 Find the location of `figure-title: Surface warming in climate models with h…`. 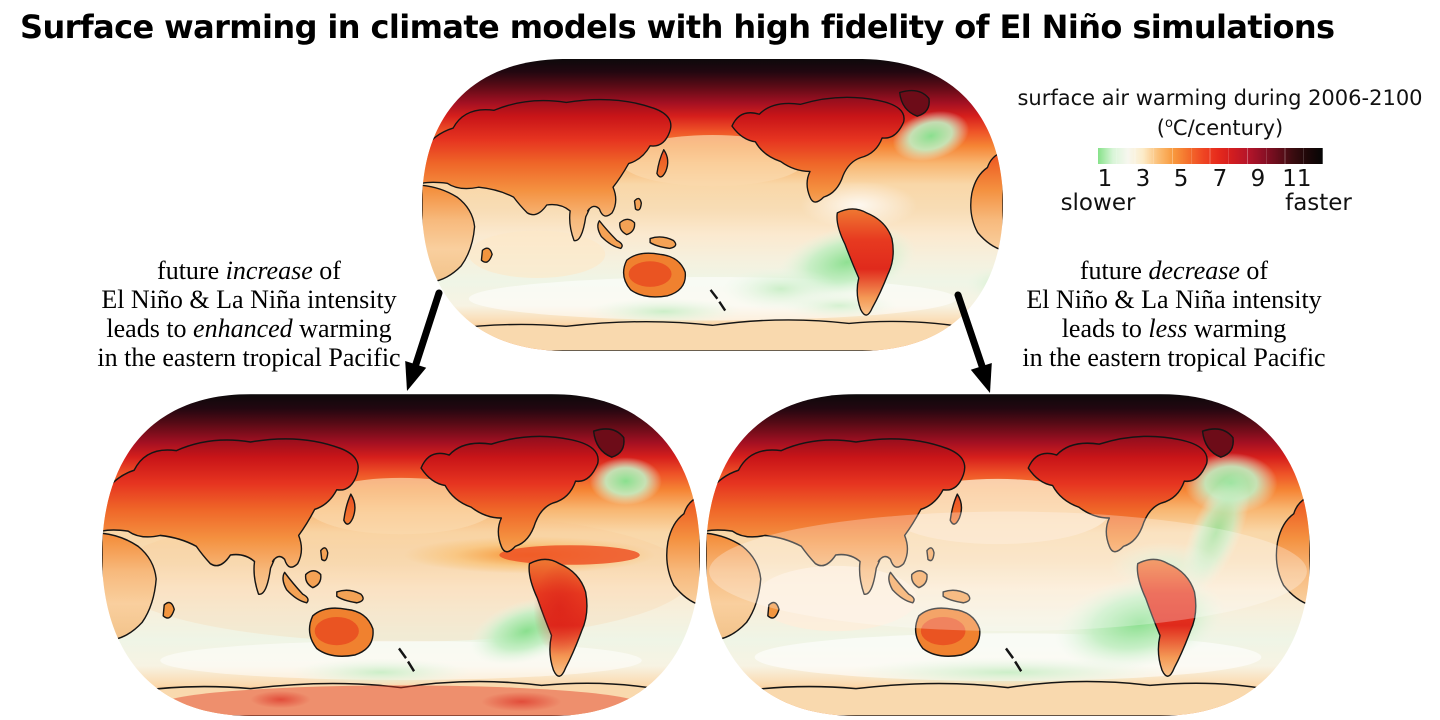

figure-title: Surface warming in climate models with h… is located at coordinates (677, 27).